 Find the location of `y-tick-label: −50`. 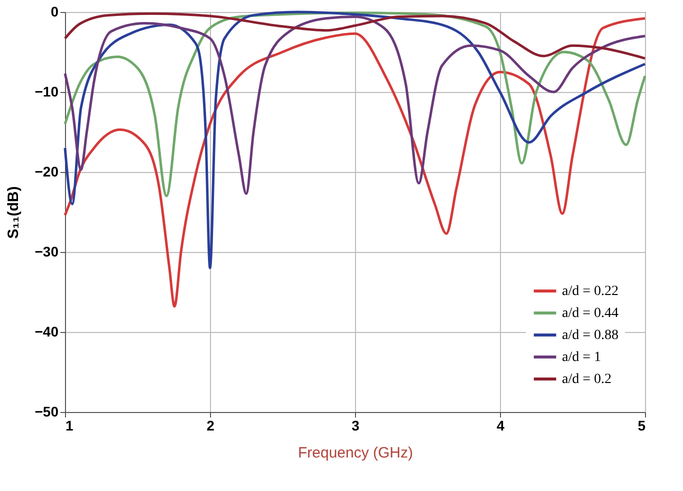

y-tick-label: −50 is located at coordinates (46, 412).